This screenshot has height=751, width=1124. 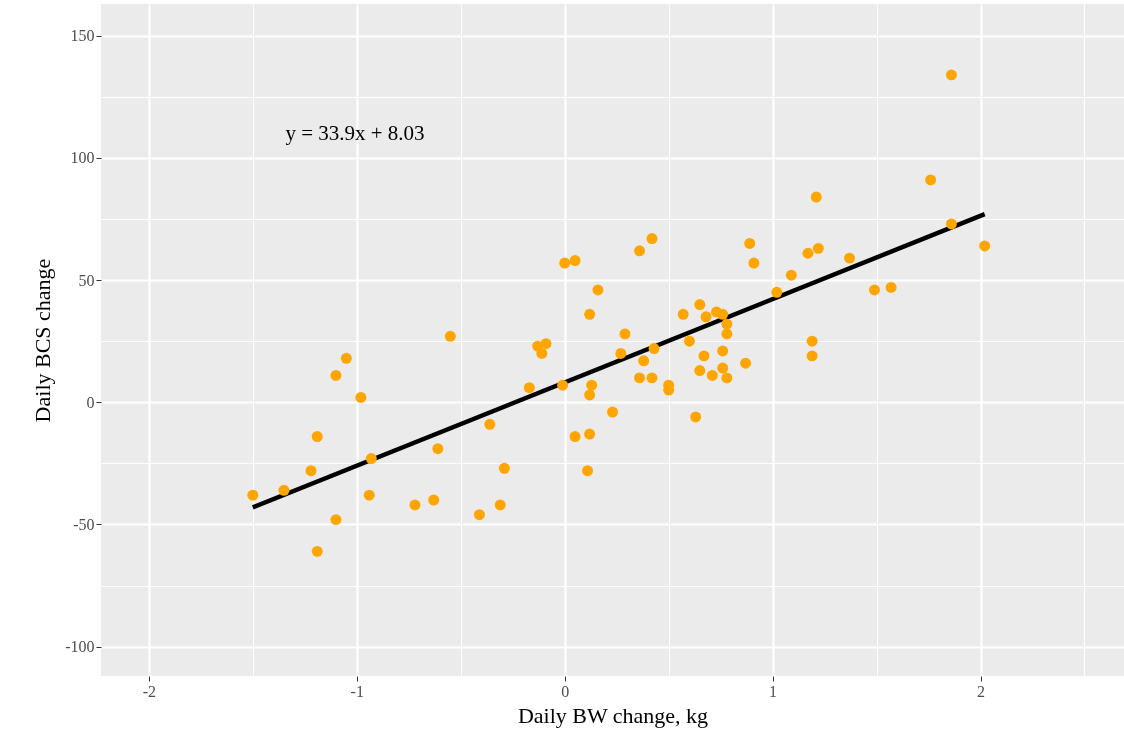 What do you see at coordinates (773, 691) in the screenshot?
I see `x-tick-label: 1` at bounding box center [773, 691].